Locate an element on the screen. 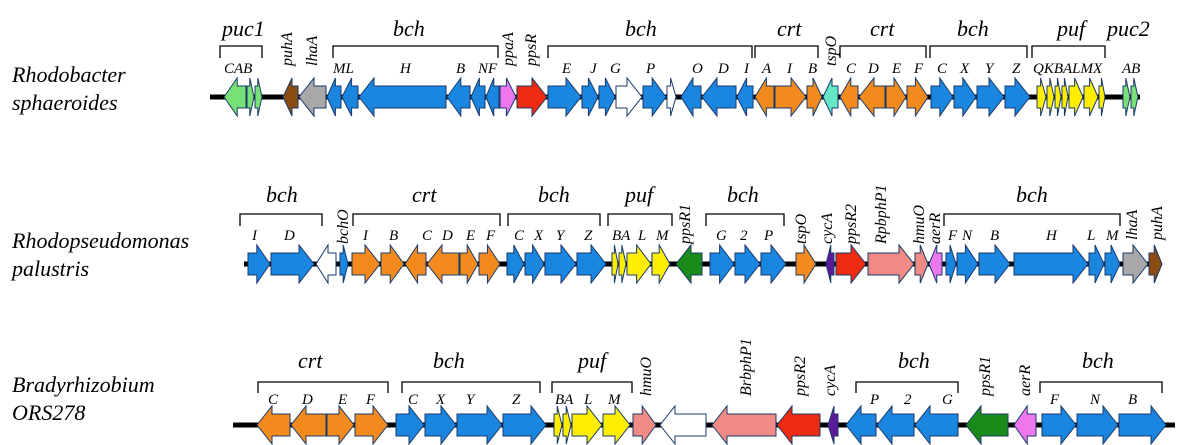 The height and width of the screenshot is (445, 1178). gene-arrow-rpbphp1 is located at coordinates (891, 264).